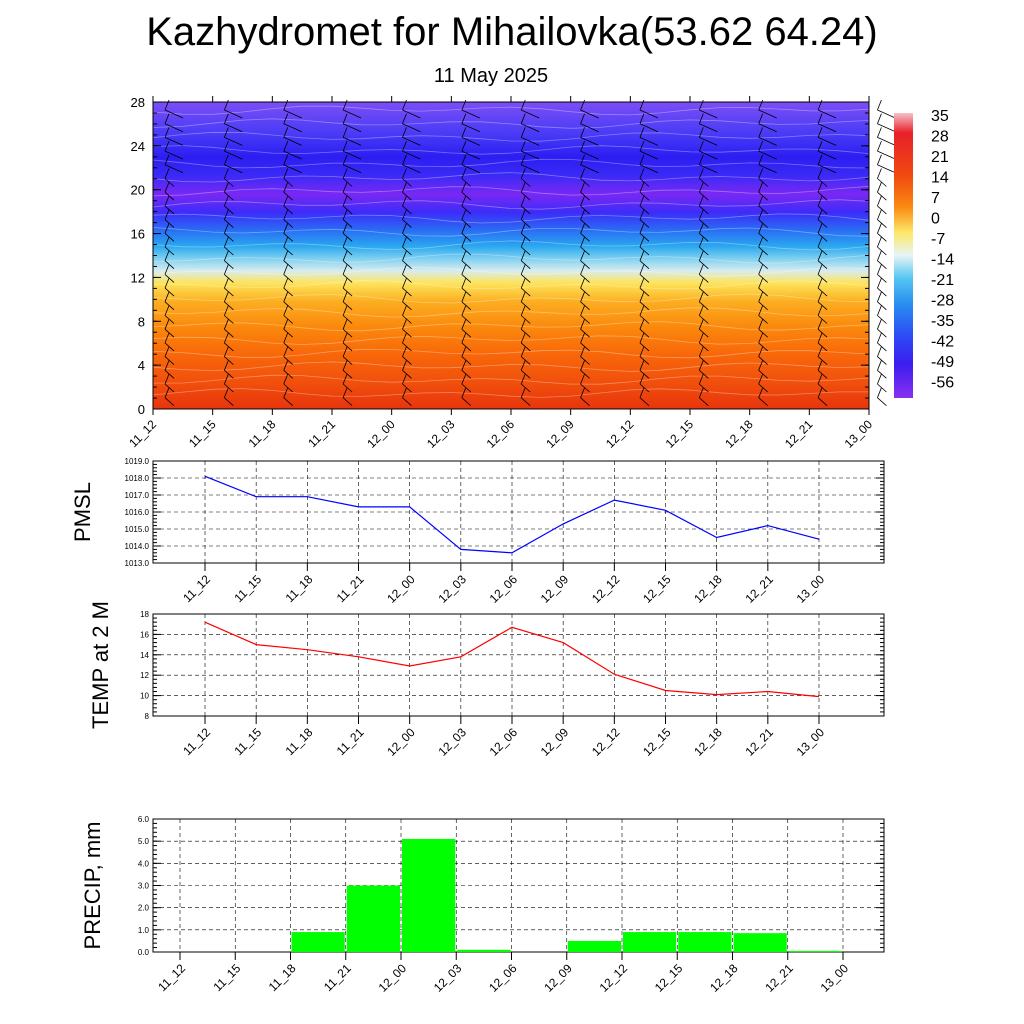  What do you see at coordinates (606, 742) in the screenshot?
I see `x-tick-label: 12_12` at bounding box center [606, 742].